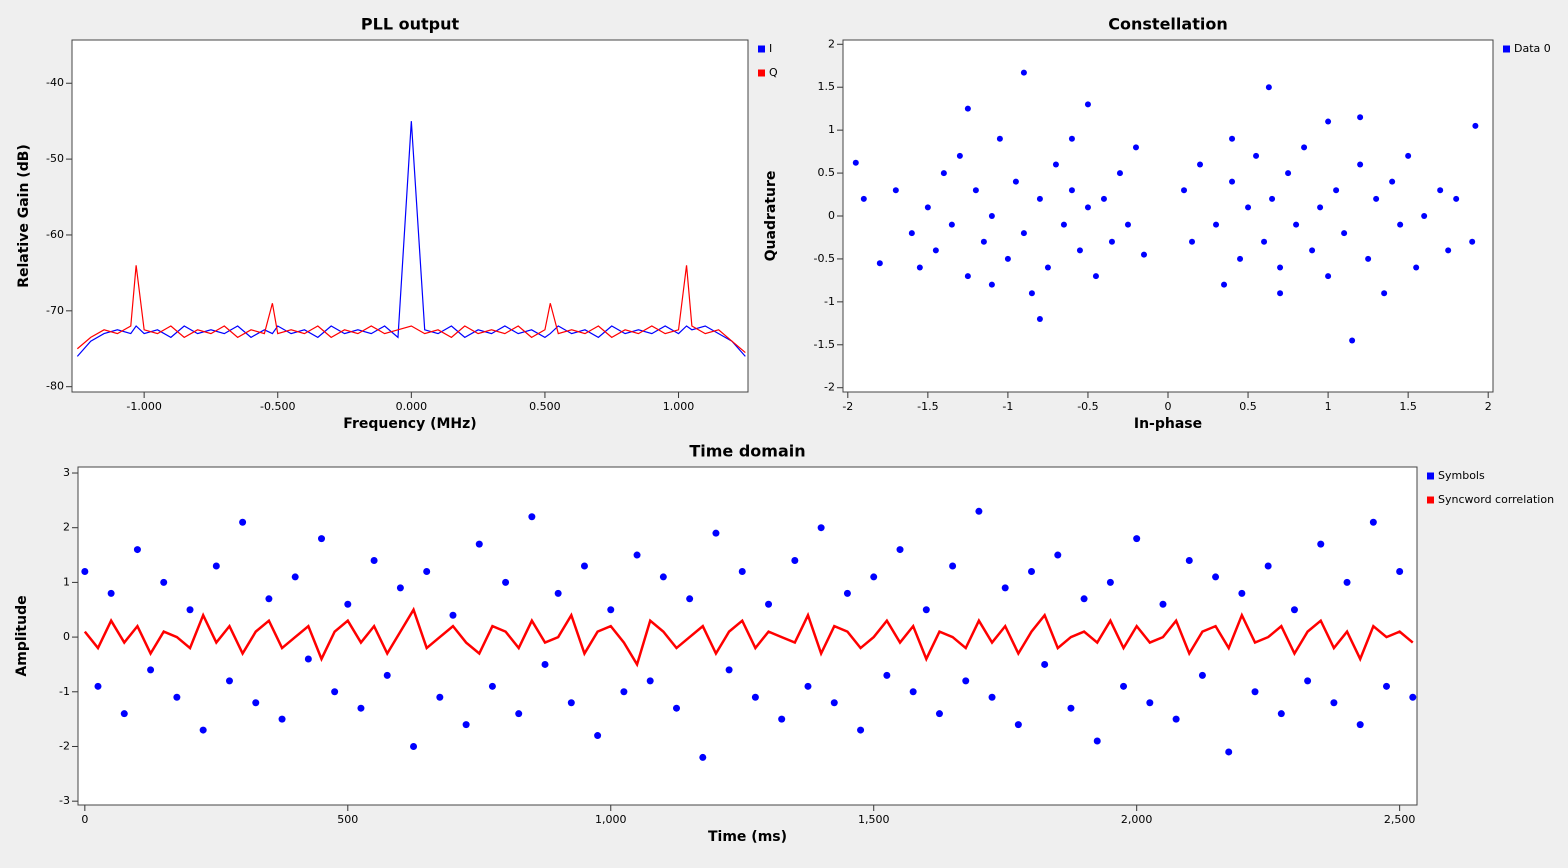 Image resolution: width=1568 pixels, height=868 pixels. I want to click on x-tick-label: -1.000, so click(143, 406).